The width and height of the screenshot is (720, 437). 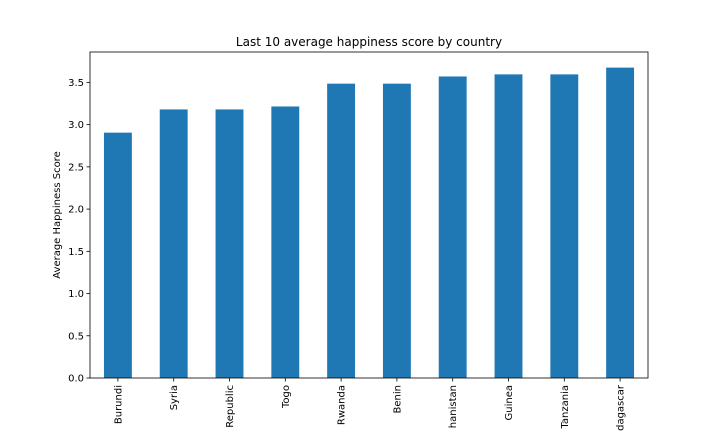 What do you see at coordinates (173, 243) in the screenshot?
I see `bar-syria` at bounding box center [173, 243].